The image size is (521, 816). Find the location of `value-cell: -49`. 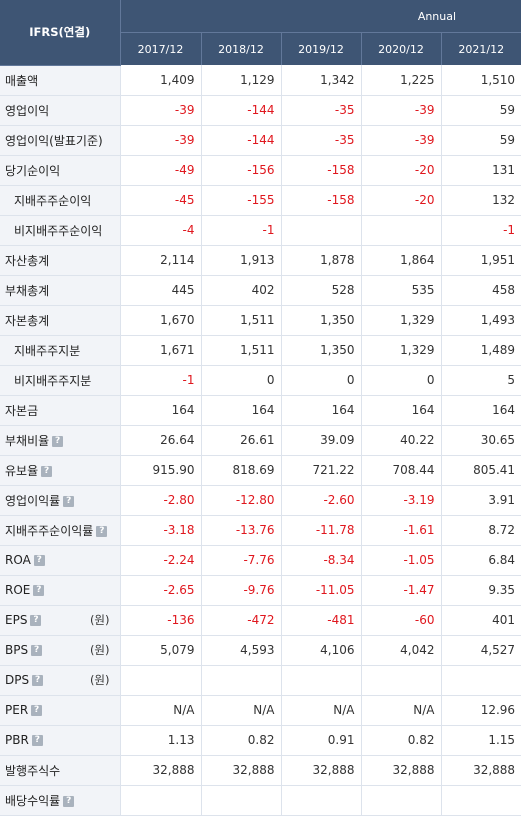

value-cell: -49 is located at coordinates (161, 170).